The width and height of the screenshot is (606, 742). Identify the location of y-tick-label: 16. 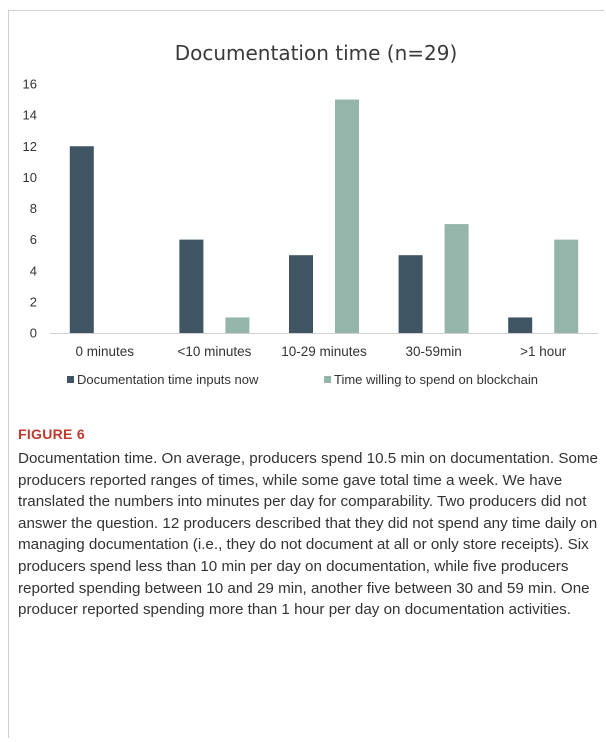
(30, 84).